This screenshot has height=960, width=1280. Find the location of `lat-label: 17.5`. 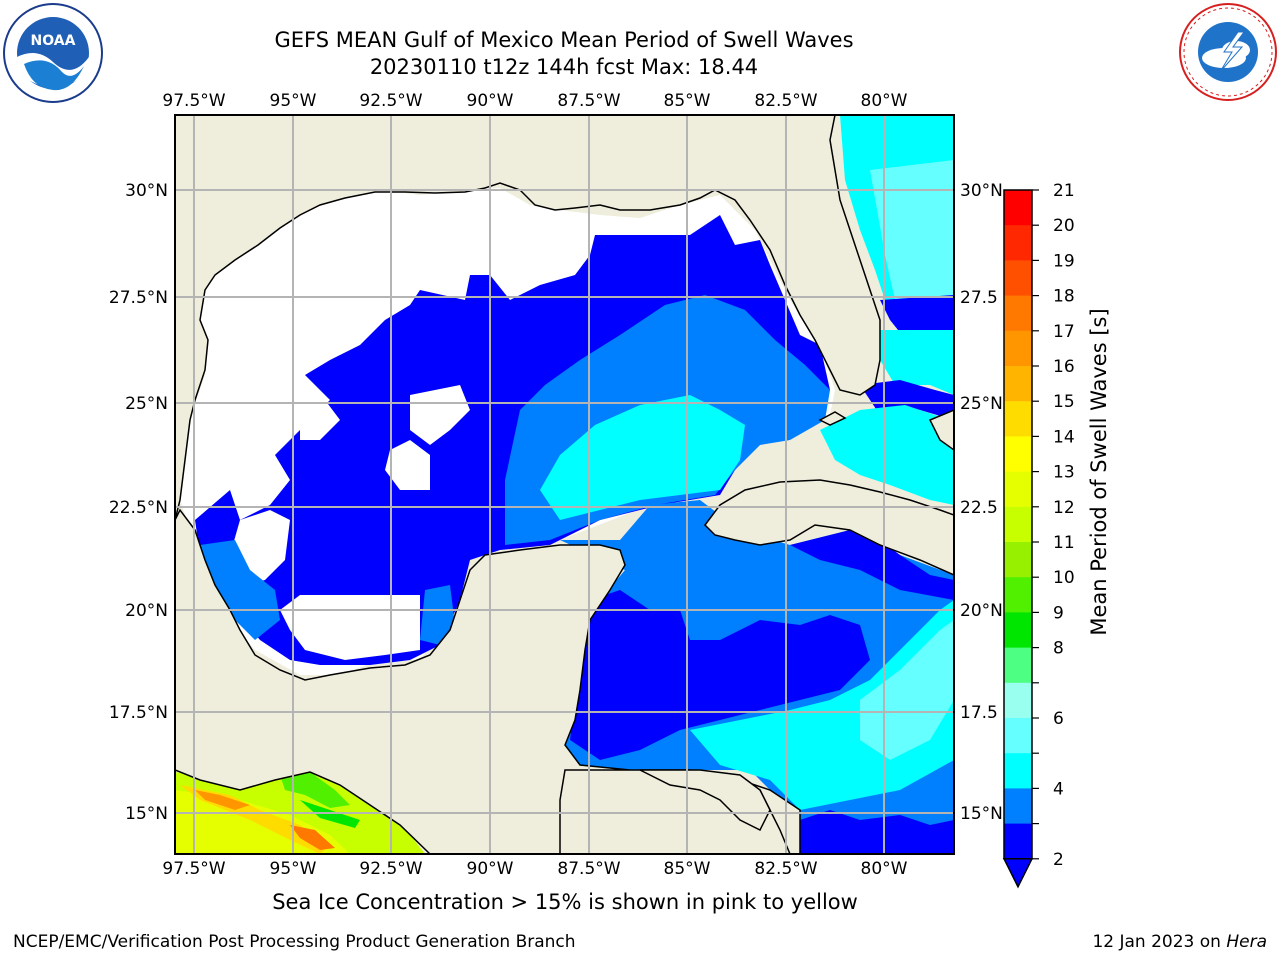

lat-label: 17.5 is located at coordinates (979, 713).